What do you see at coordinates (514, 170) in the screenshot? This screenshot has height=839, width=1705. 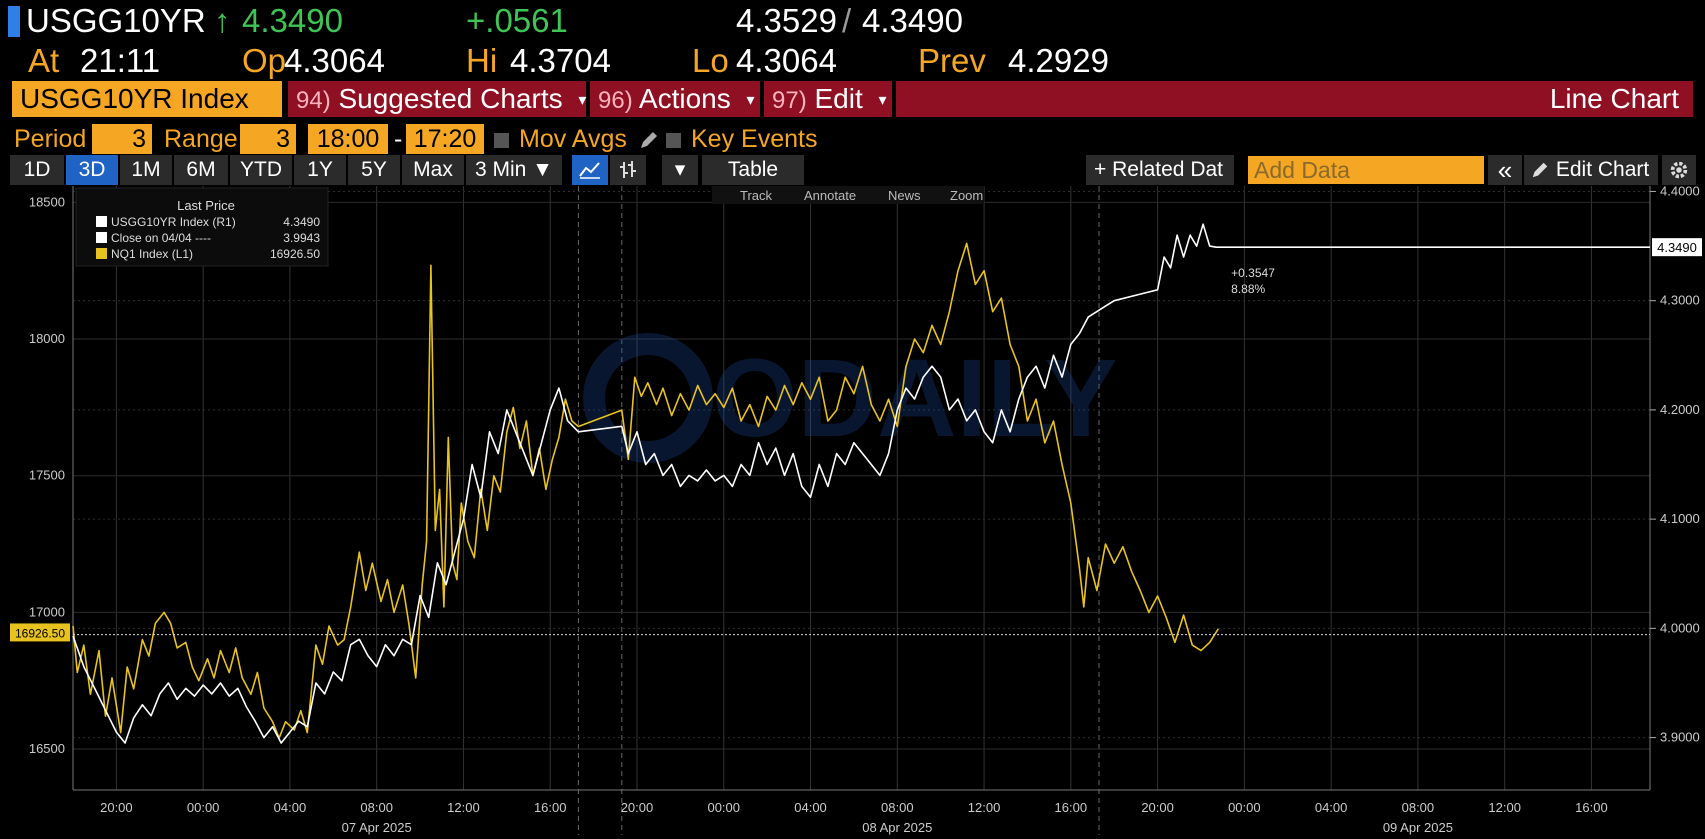 I see `interval-dropdown: 3 Min ▼` at bounding box center [514, 170].